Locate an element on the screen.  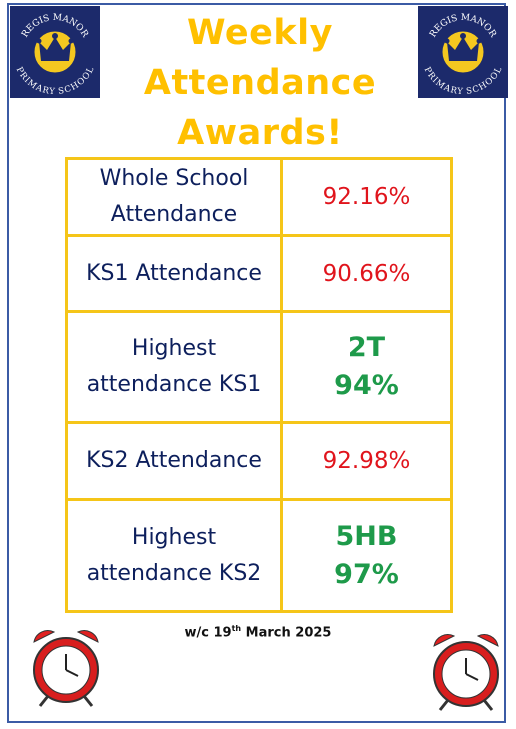
table-row: KS2 Attendance 92.98% is located at coordinates (259, 461).